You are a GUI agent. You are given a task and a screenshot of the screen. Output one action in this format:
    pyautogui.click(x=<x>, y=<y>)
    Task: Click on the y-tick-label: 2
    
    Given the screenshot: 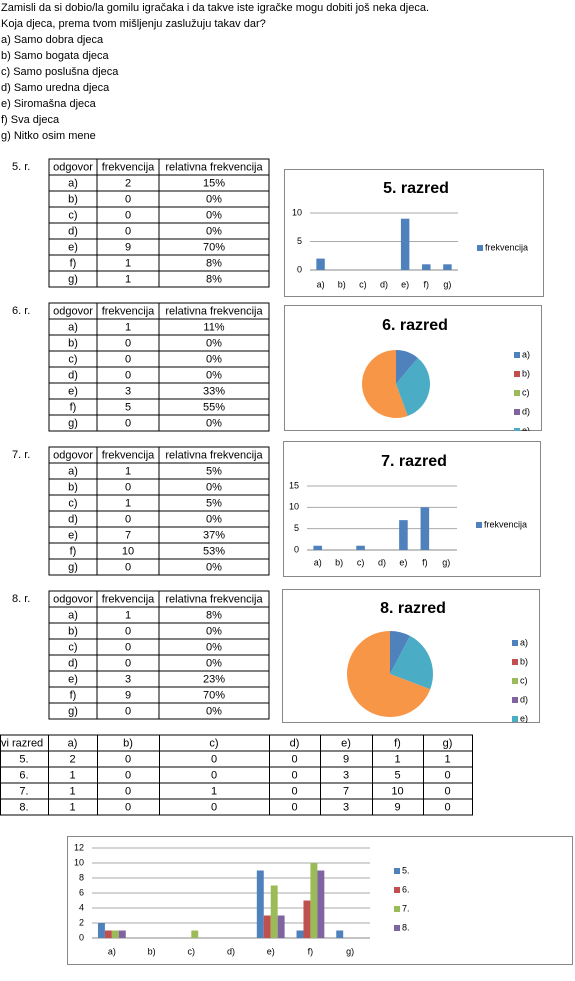 What is the action you would take?
    pyautogui.click(x=81, y=922)
    